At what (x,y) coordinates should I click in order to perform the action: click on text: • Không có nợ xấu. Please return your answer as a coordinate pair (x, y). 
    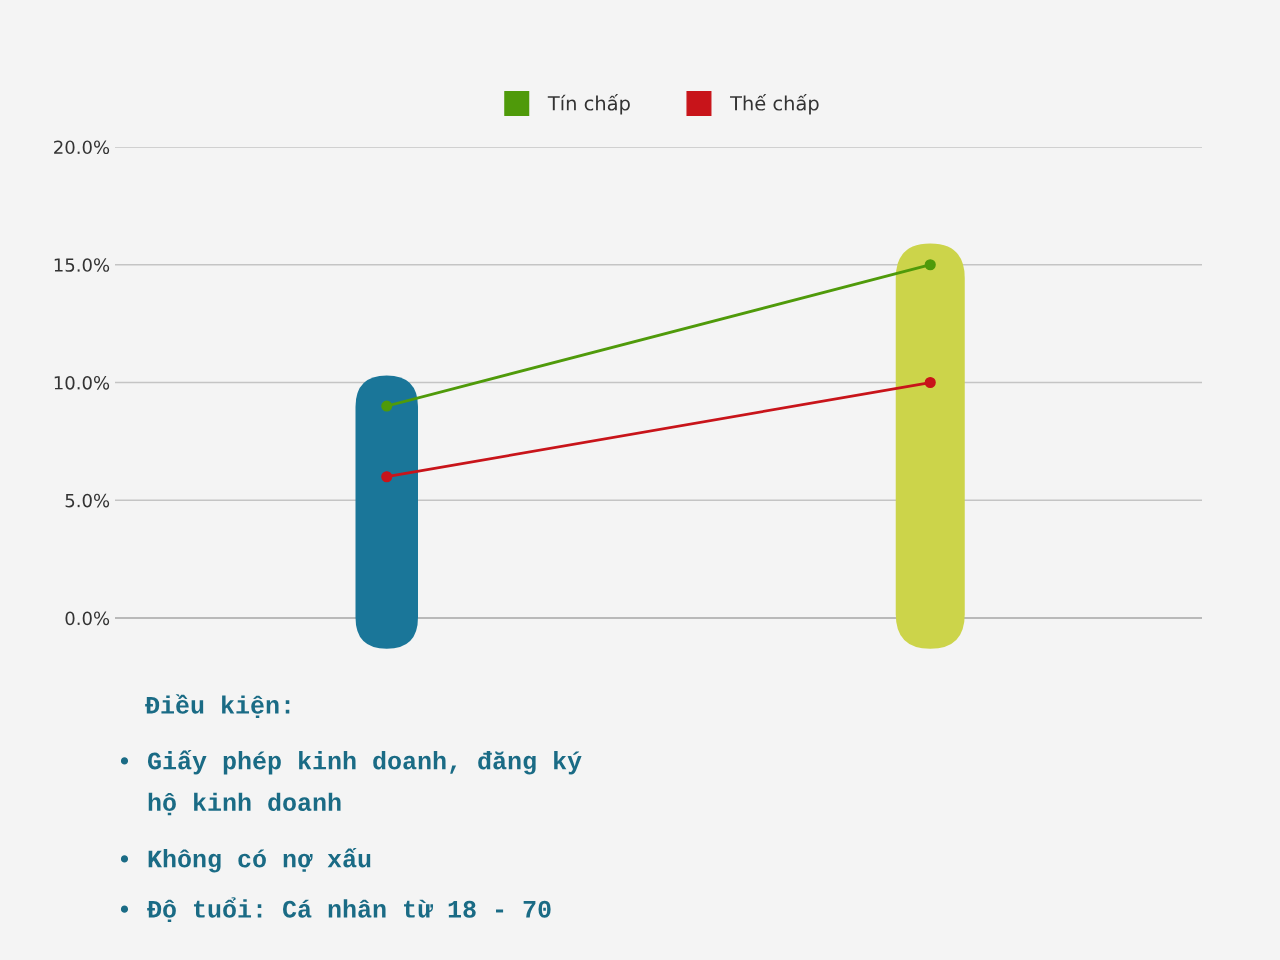
    Looking at the image, I should click on (245, 860).